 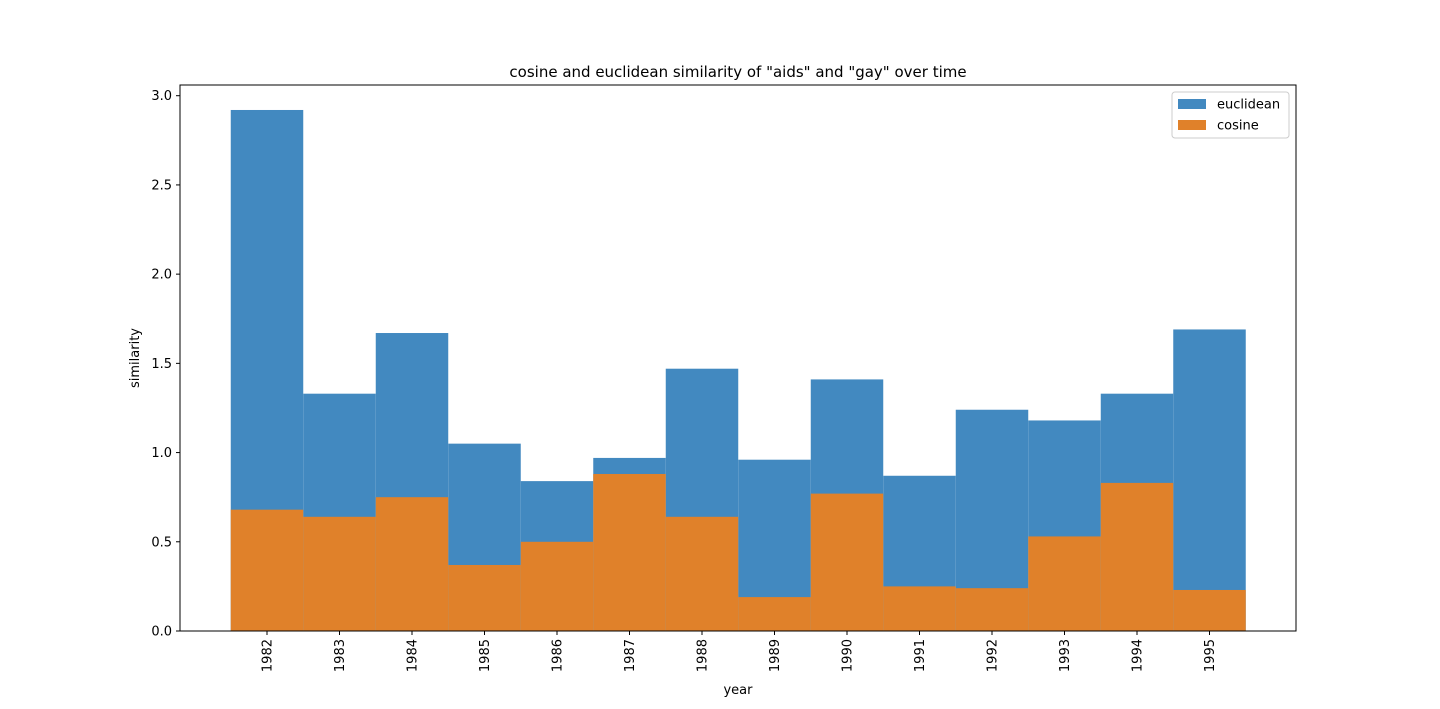 What do you see at coordinates (629, 552) in the screenshot?
I see `bar-cosine-1987` at bounding box center [629, 552].